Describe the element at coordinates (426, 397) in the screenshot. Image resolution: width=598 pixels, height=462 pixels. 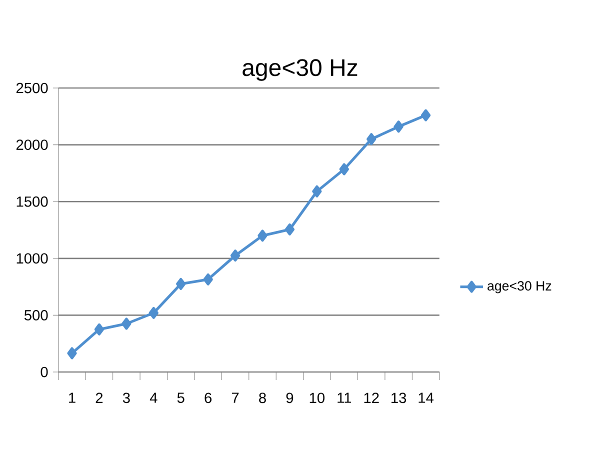
I see `x-tick-label: 14` at that location.